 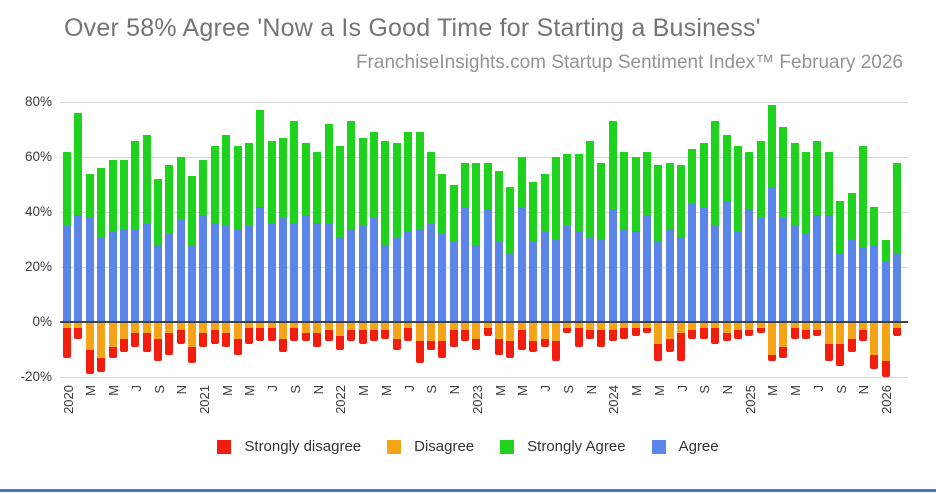 I want to click on legend-item: Disagree, so click(x=430, y=446).